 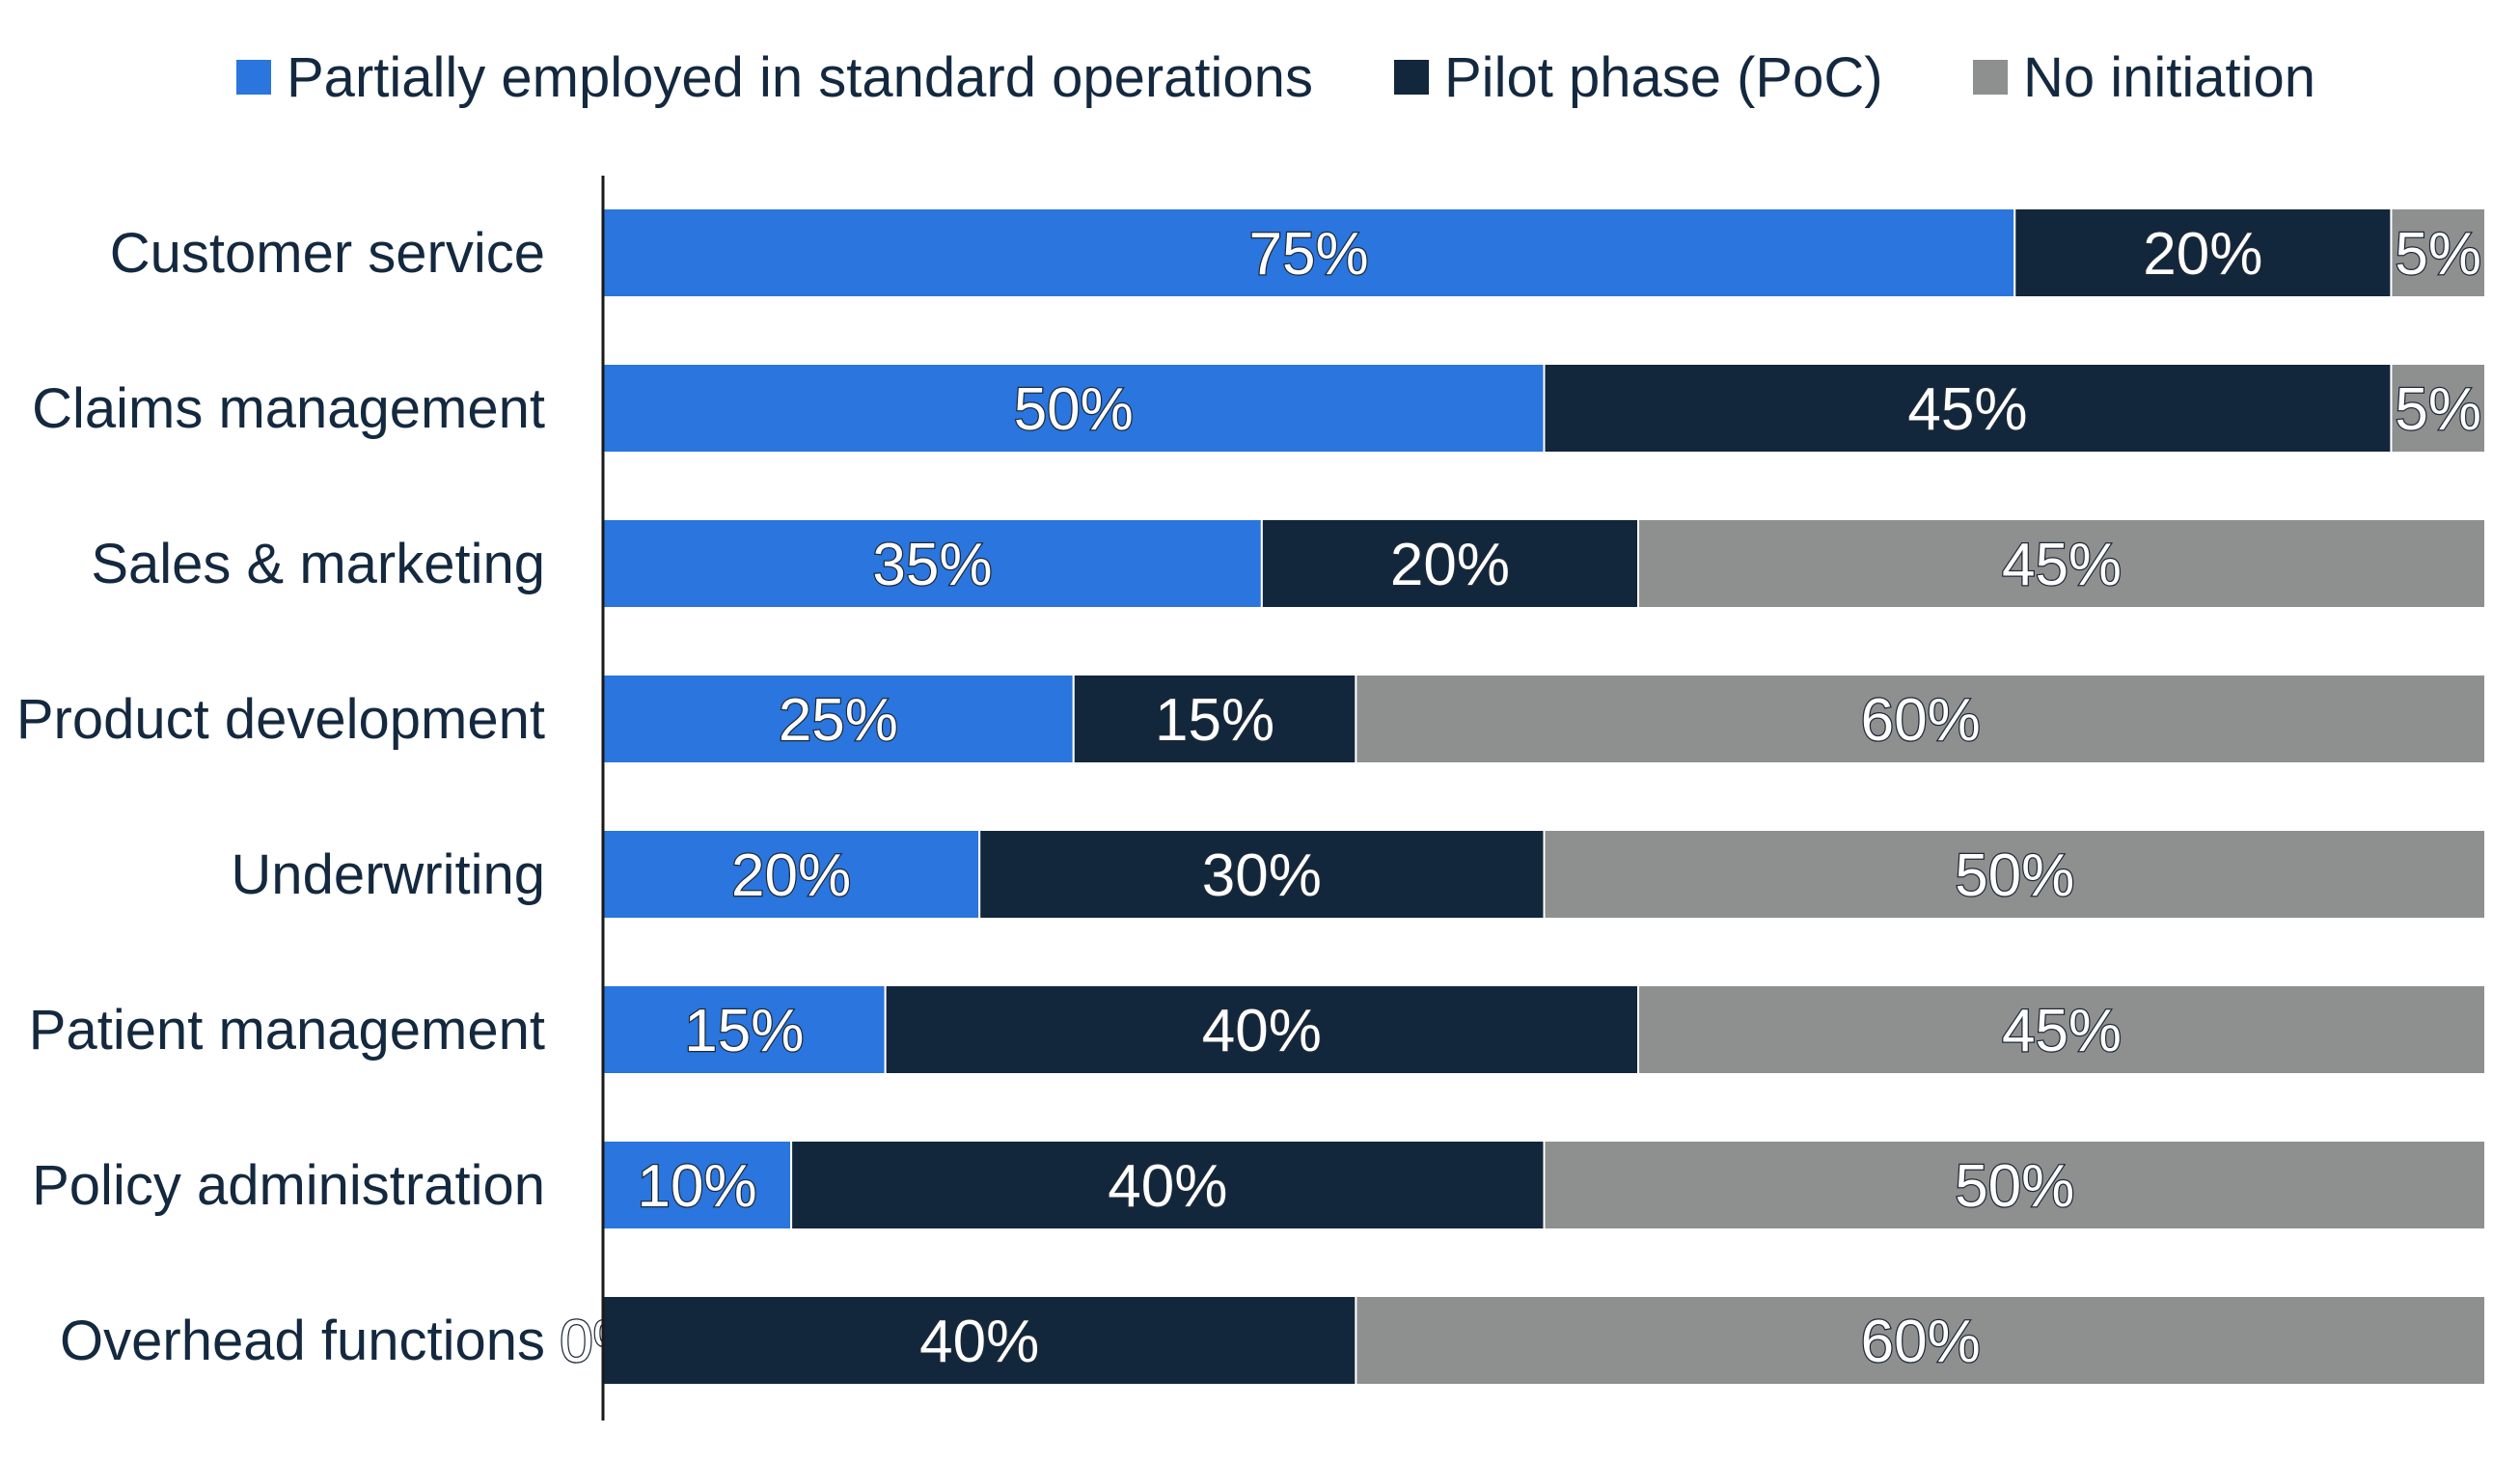 I want to click on value-label-policy-administration-pilot-phase-poc: 40%, so click(x=1167, y=1187).